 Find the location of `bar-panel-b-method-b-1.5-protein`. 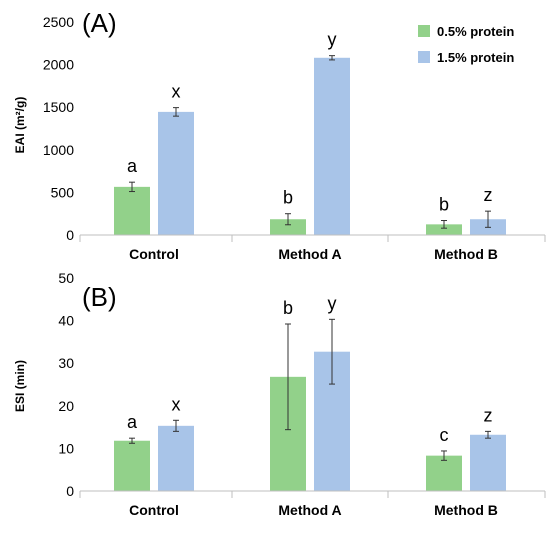

bar-panel-b-method-b-1.5-protein is located at coordinates (488, 462).